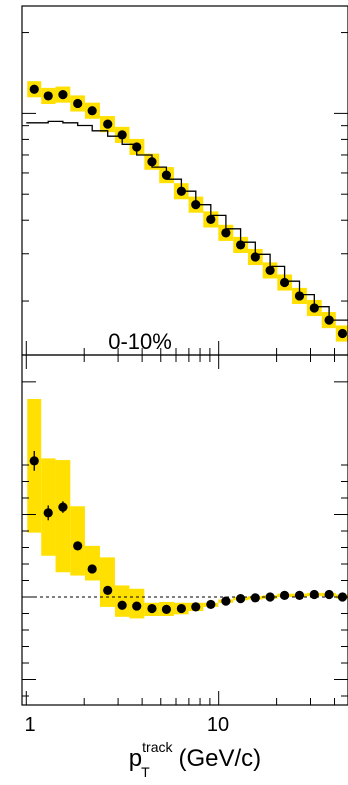  What do you see at coordinates (140, 341) in the screenshot?
I see `centrality-label: 0-10%` at bounding box center [140, 341].